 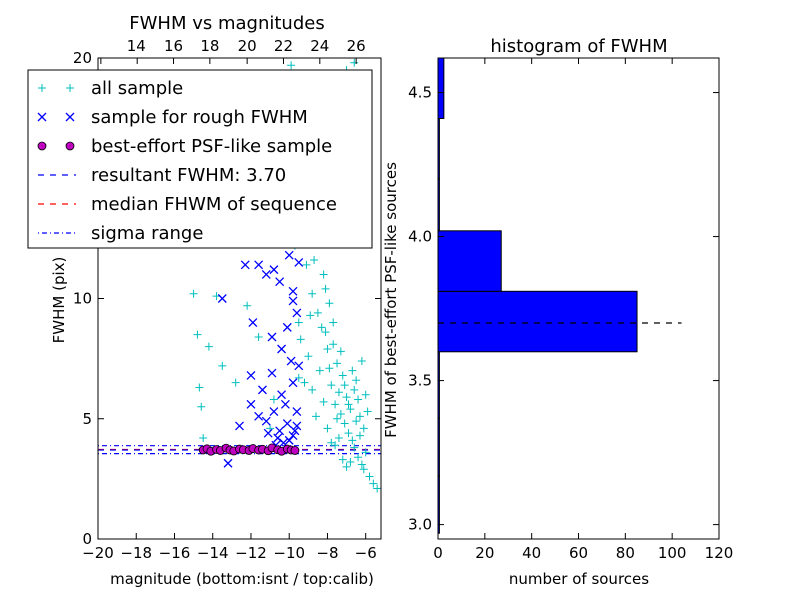 What do you see at coordinates (366, 553) in the screenshot?
I see `x-tick-label: −6` at bounding box center [366, 553].